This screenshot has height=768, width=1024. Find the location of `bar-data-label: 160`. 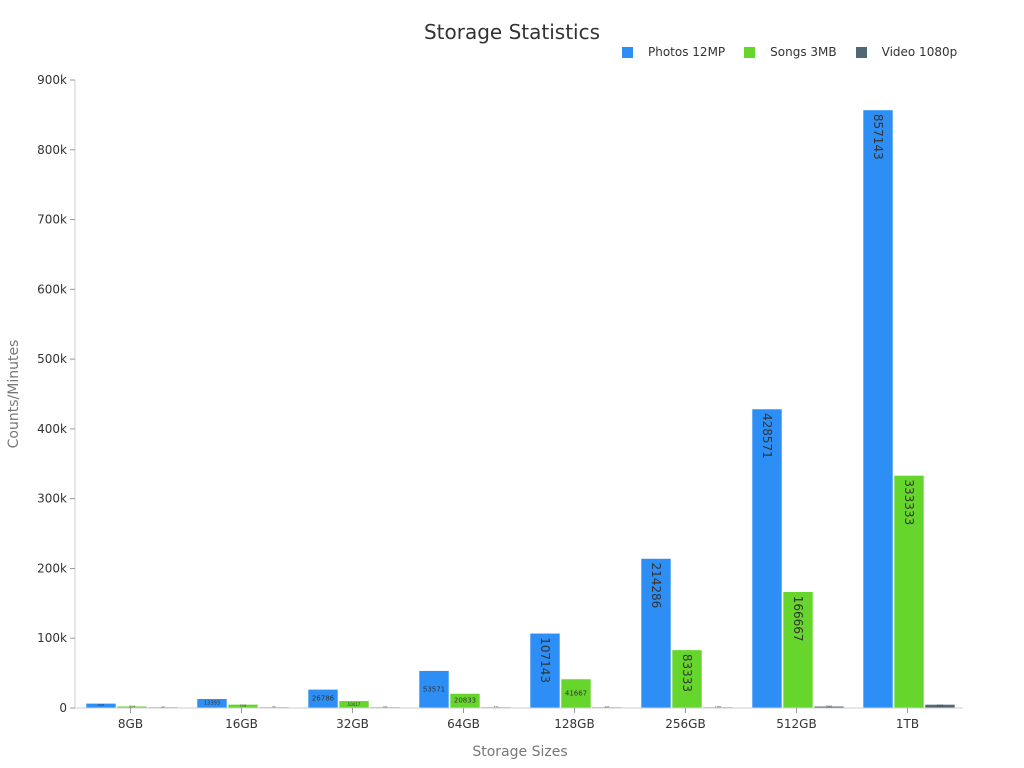

bar-data-label: 160 is located at coordinates (385, 707).